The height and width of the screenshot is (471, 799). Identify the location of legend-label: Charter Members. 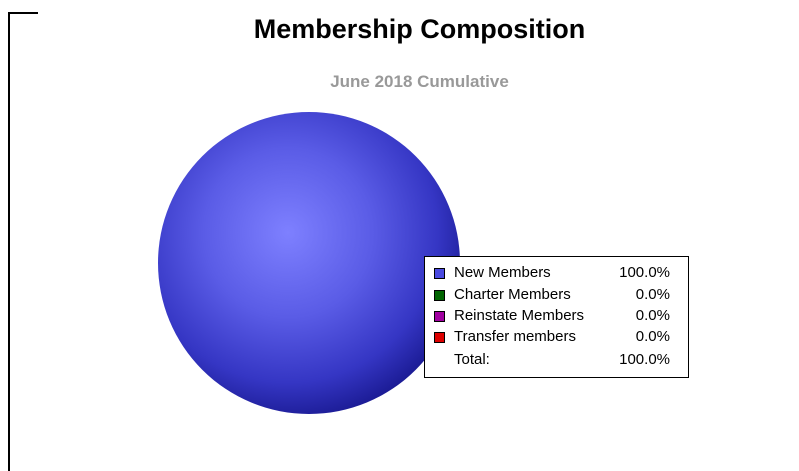
(512, 294).